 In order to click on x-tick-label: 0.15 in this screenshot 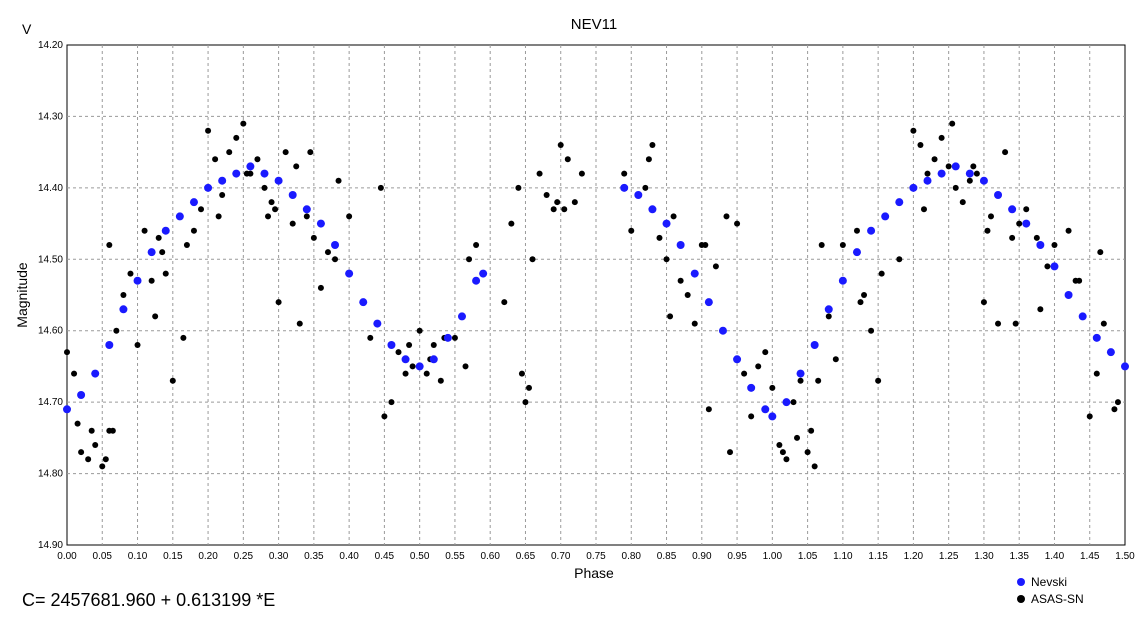, I will do `click(173, 556)`.